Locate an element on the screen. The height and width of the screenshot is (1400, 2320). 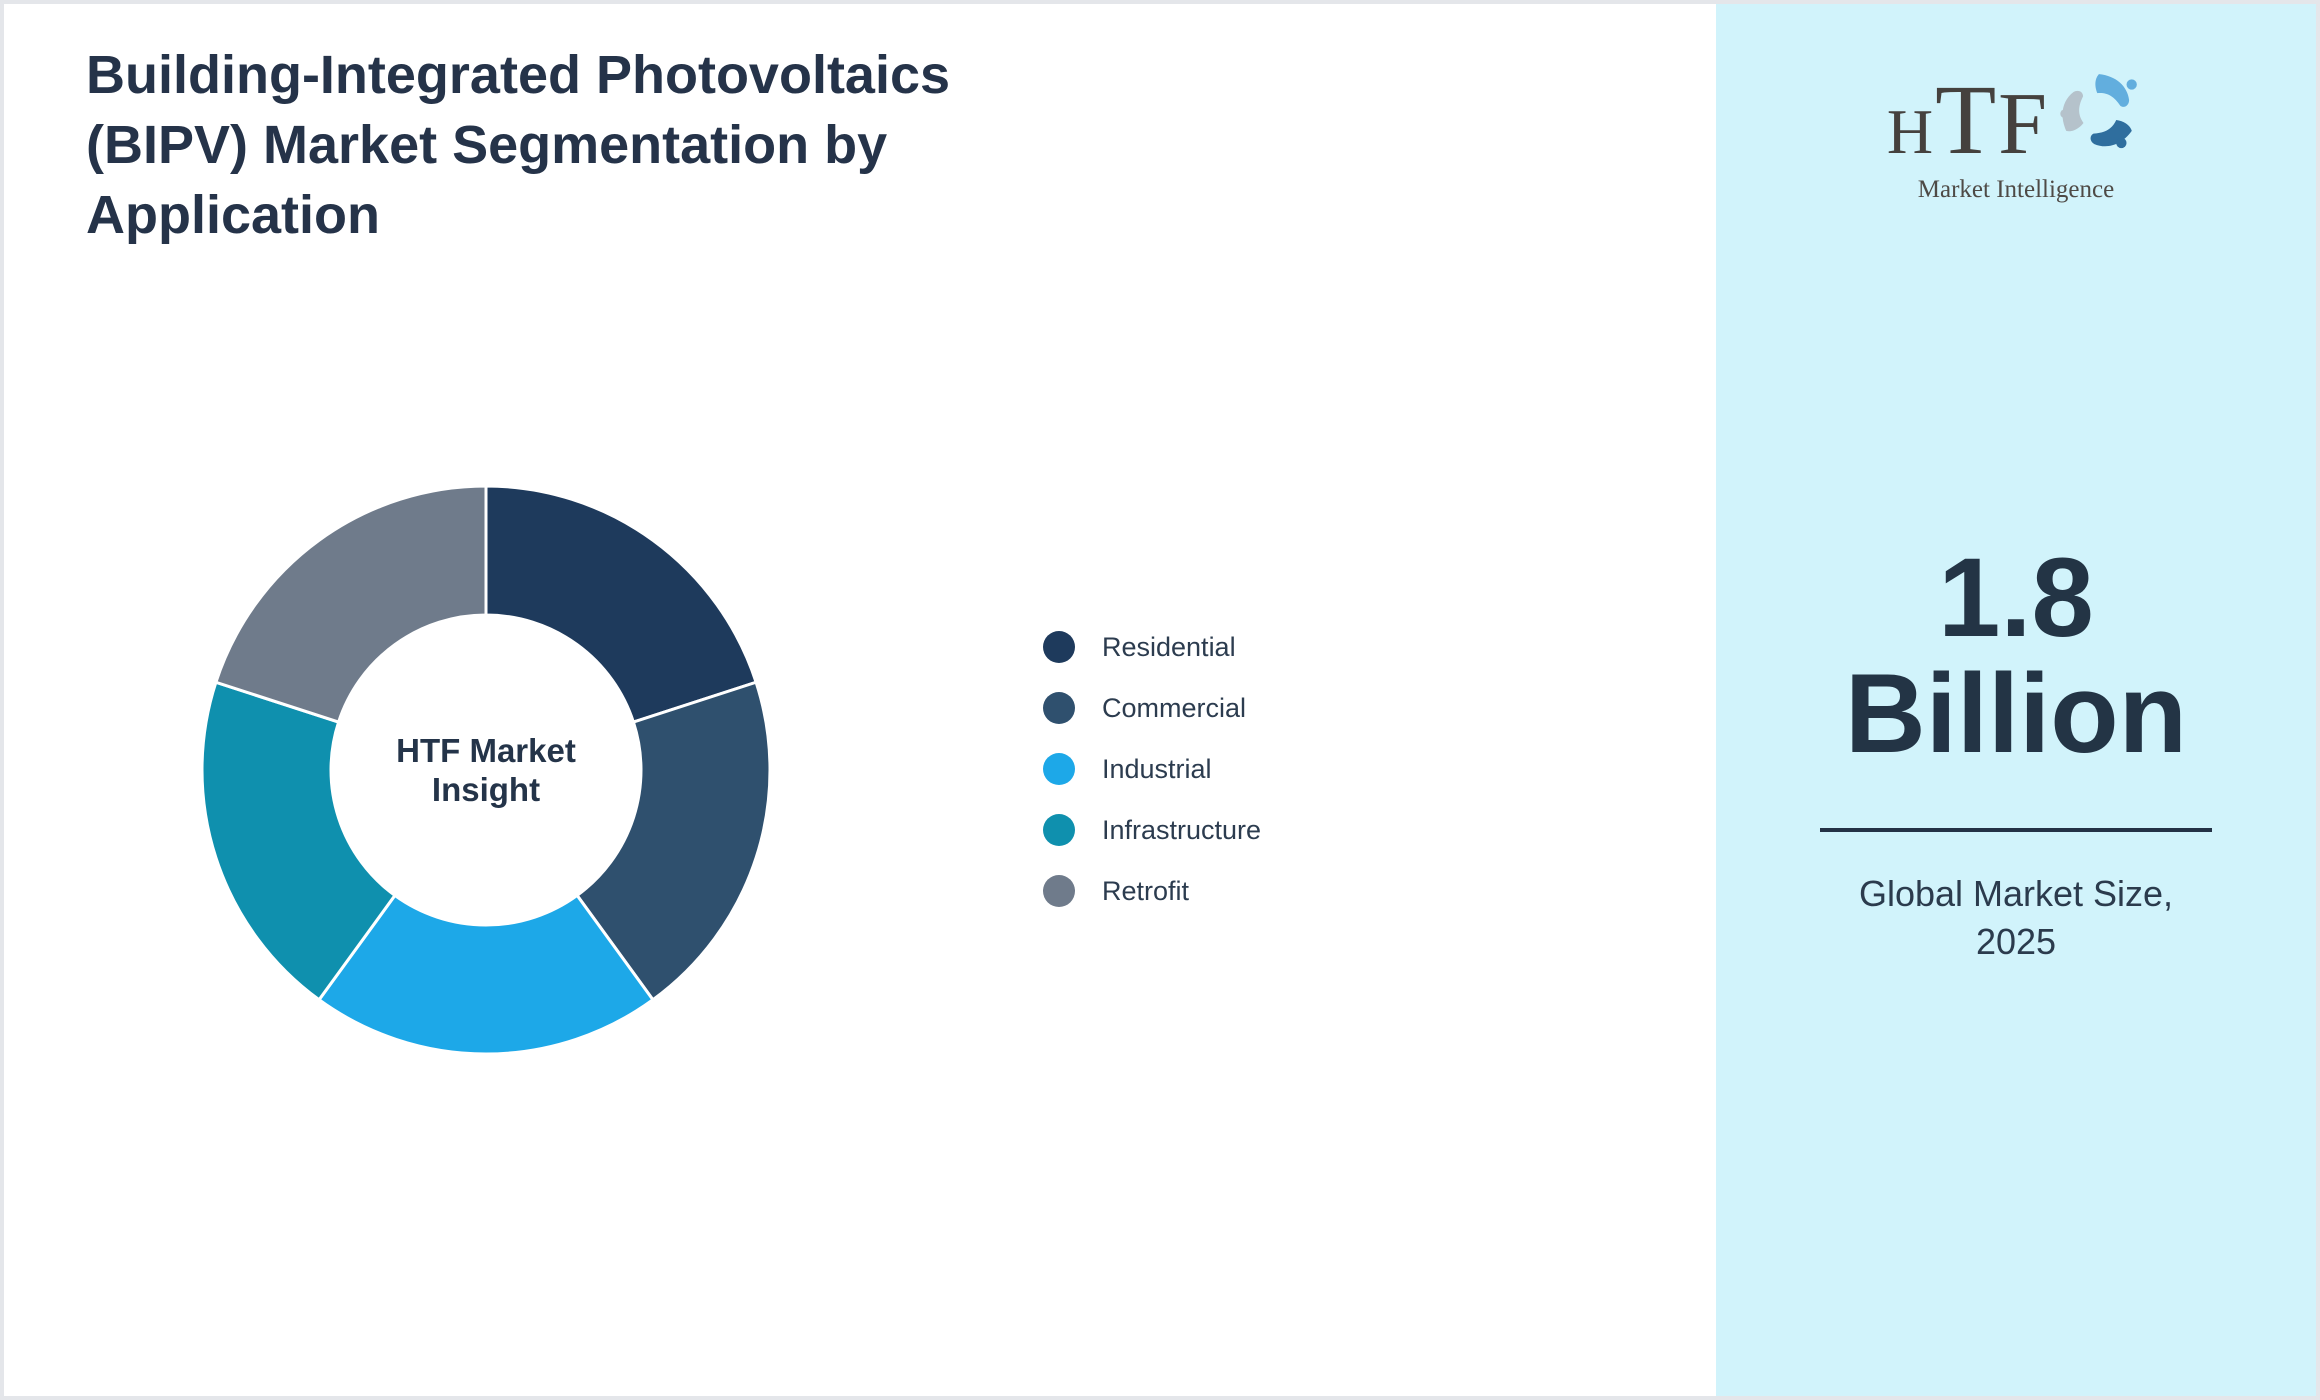
logo-wordmark: HTF is located at coordinates (1968, 119).